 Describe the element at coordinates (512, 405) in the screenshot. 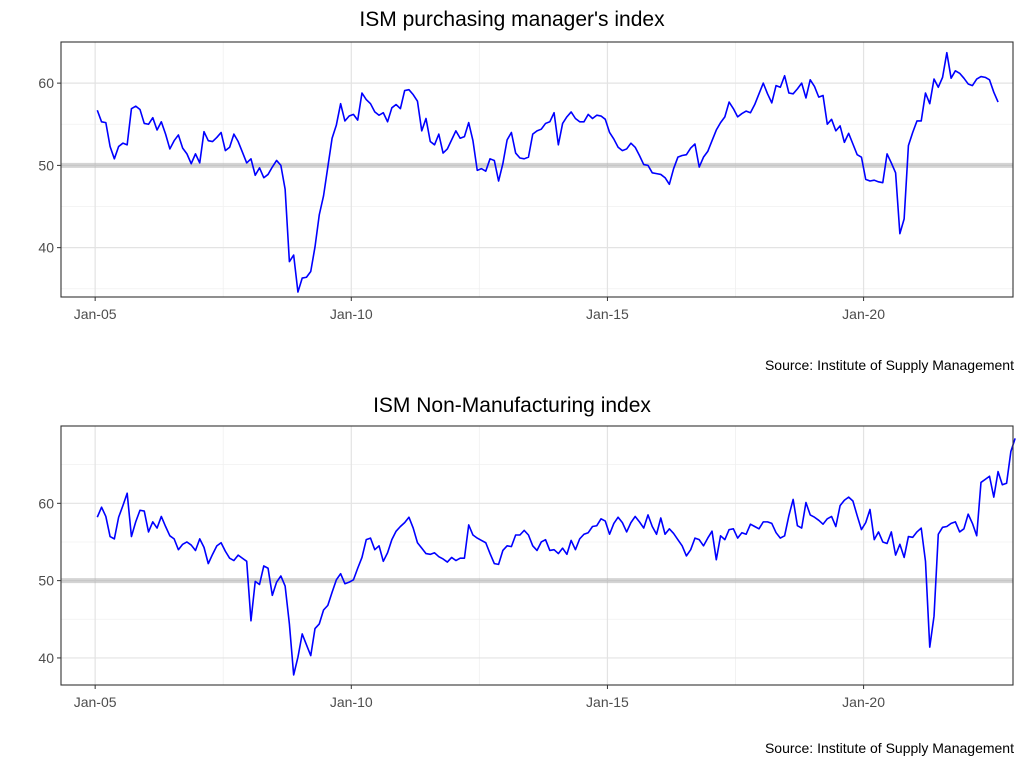

I see `chart-title: ISM Non-Manufacturing index` at that location.